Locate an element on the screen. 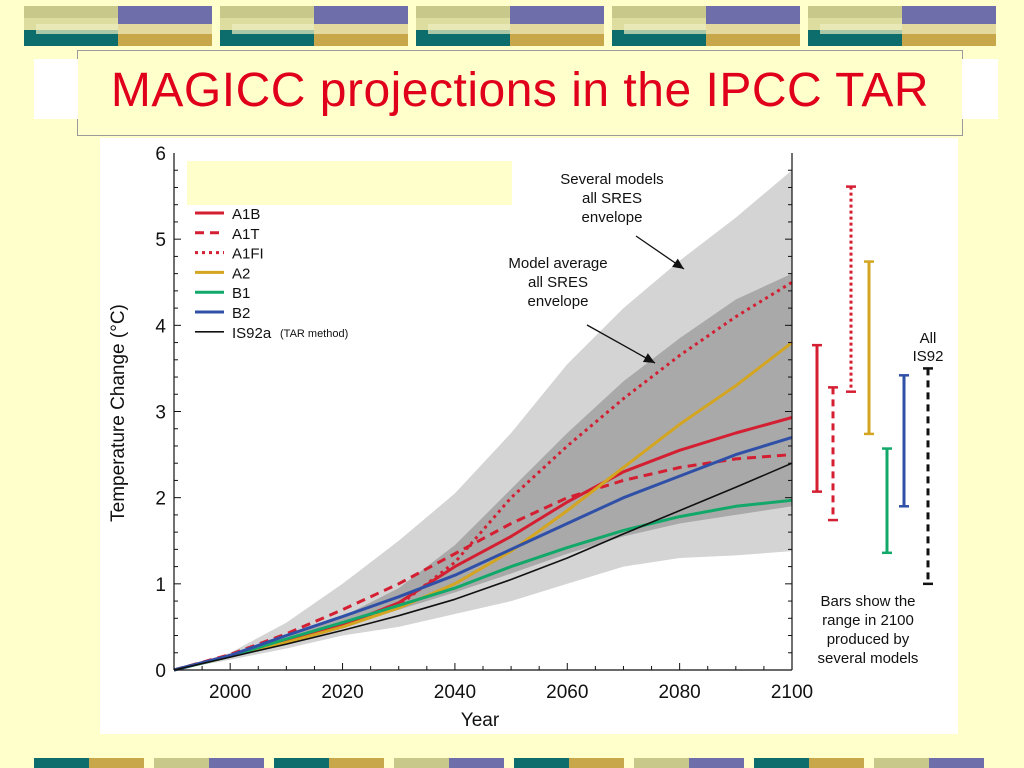 The height and width of the screenshot is (768, 1024). legend-label: A1FI is located at coordinates (248, 254).